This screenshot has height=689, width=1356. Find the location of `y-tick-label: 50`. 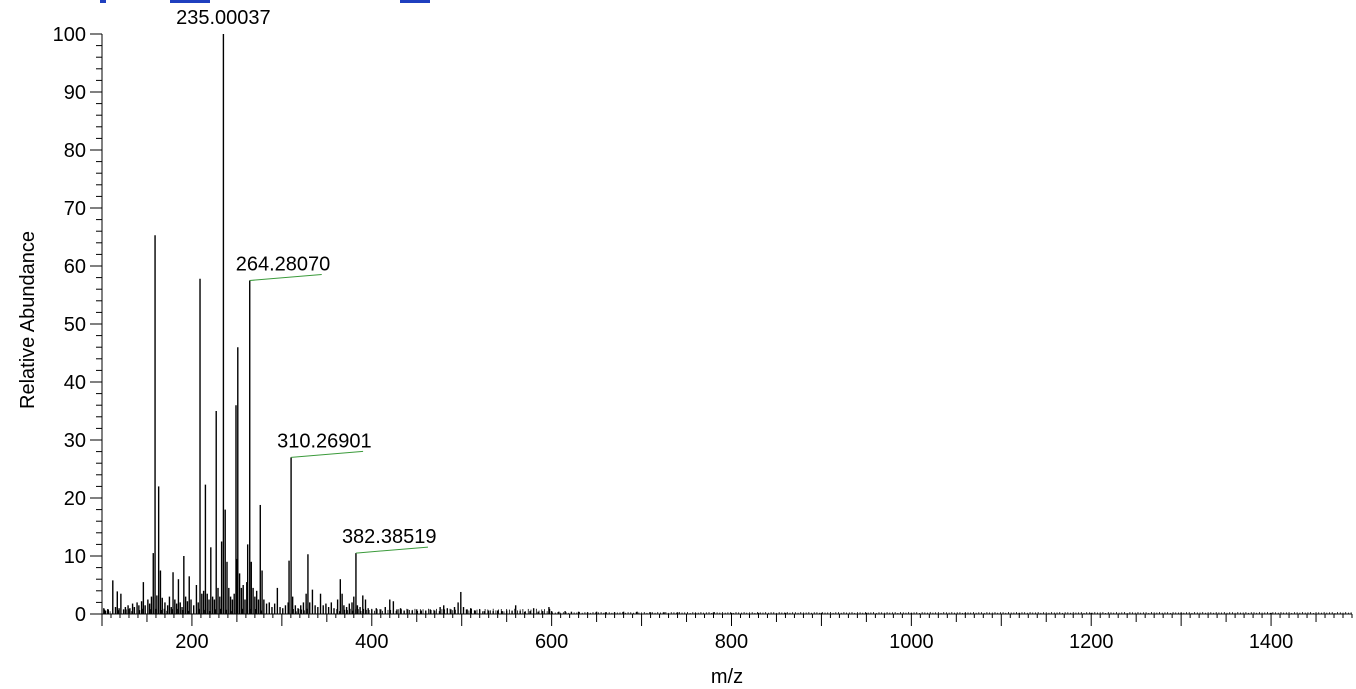

y-tick-label: 50 is located at coordinates (75, 325).